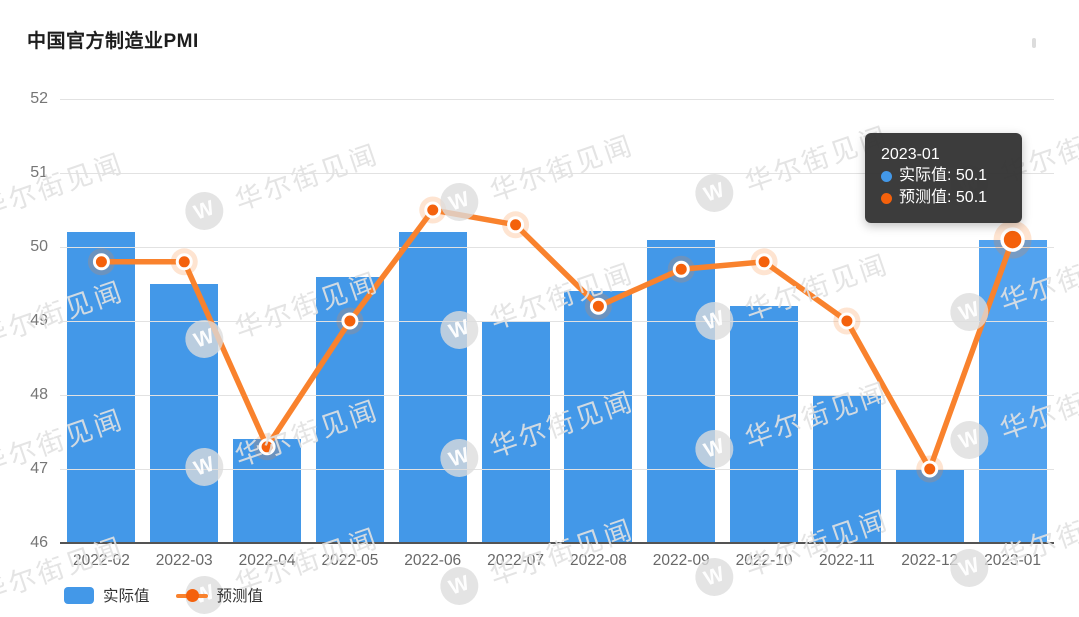 This screenshot has height=617, width=1079. I want to click on tooltip-row-forecast: 预测值: 50.1, so click(943, 198).